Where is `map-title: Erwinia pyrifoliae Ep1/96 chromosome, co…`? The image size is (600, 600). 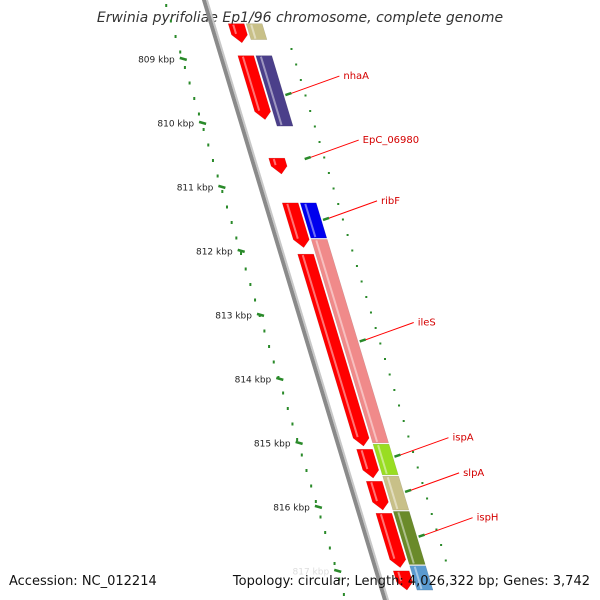 map-title: Erwinia pyrifoliae Ep1/96 chromosome, co… is located at coordinates (300, 18).